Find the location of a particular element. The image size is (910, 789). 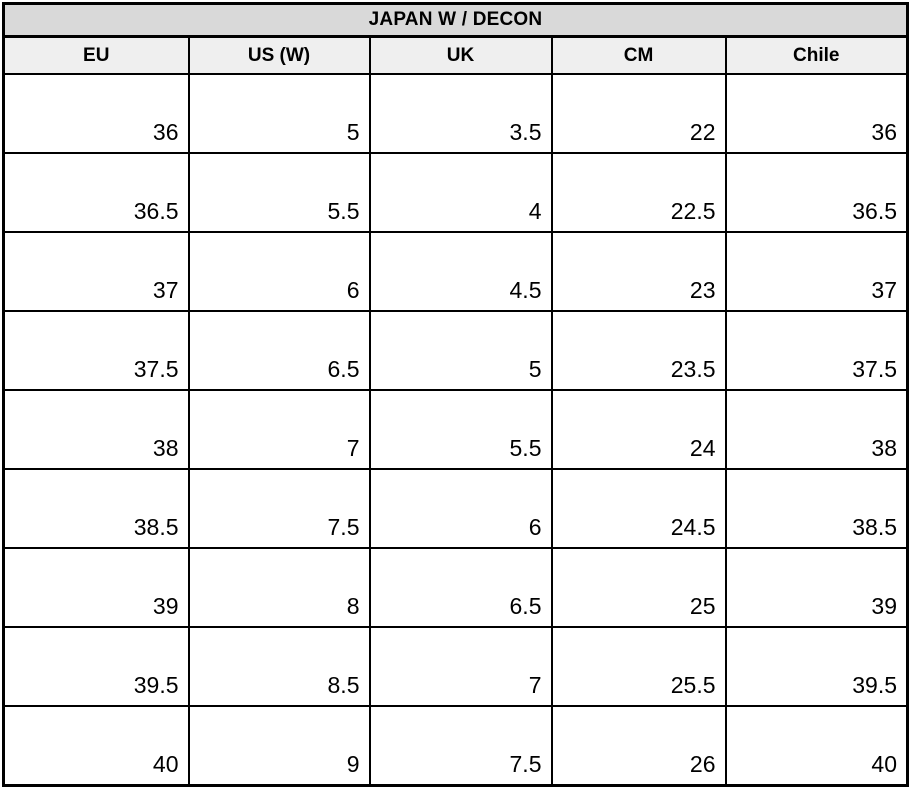

table-row: 36.5 5.5 4 22.5 36.5 is located at coordinates (455, 192).